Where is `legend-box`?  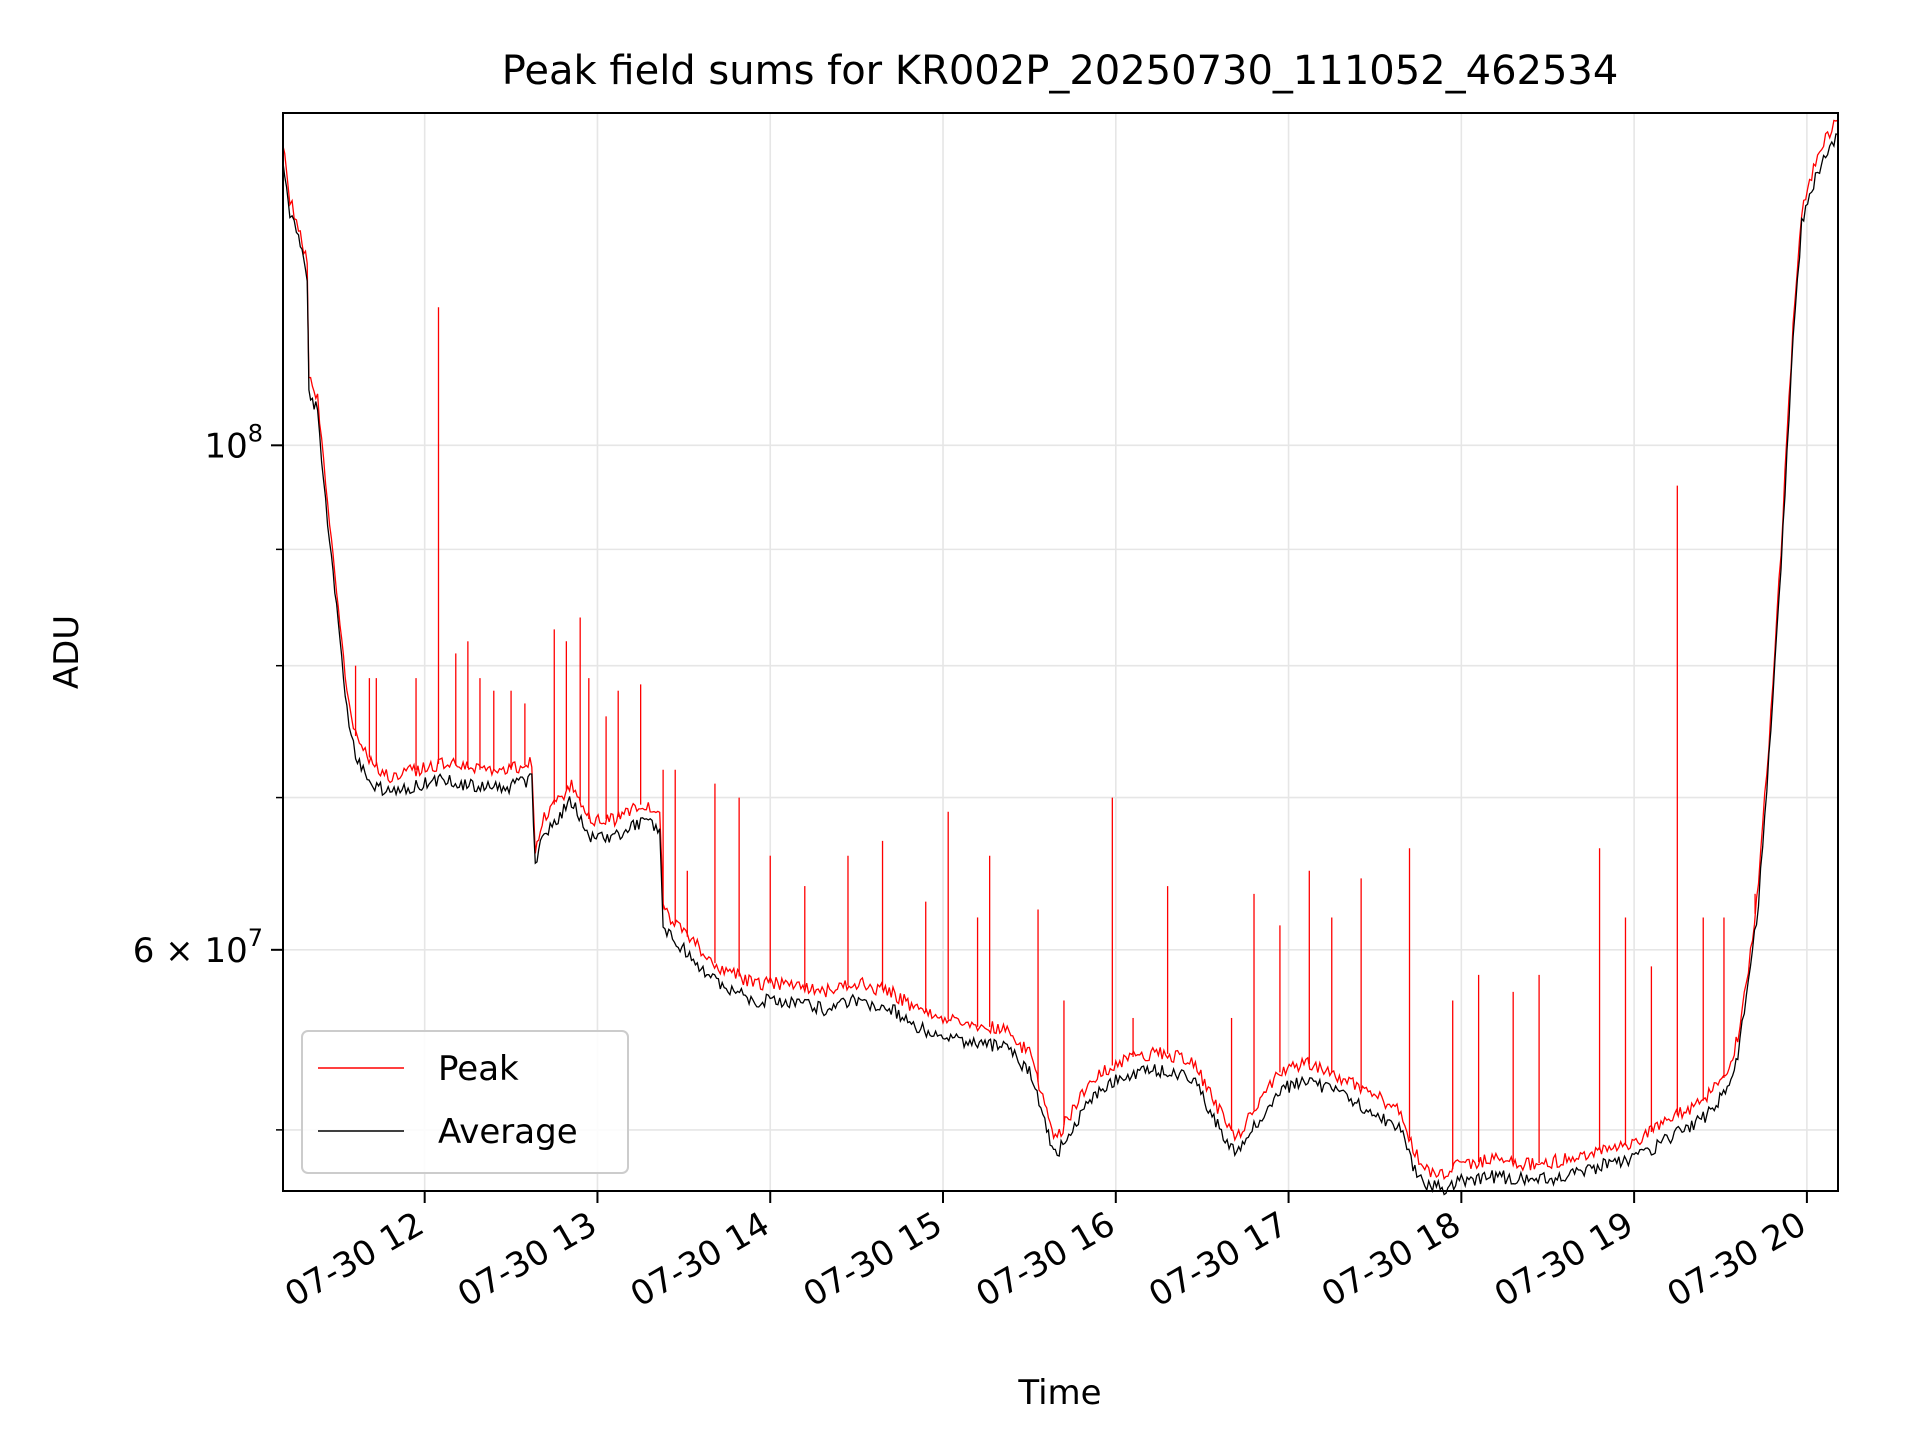 legend-box is located at coordinates (465, 1102).